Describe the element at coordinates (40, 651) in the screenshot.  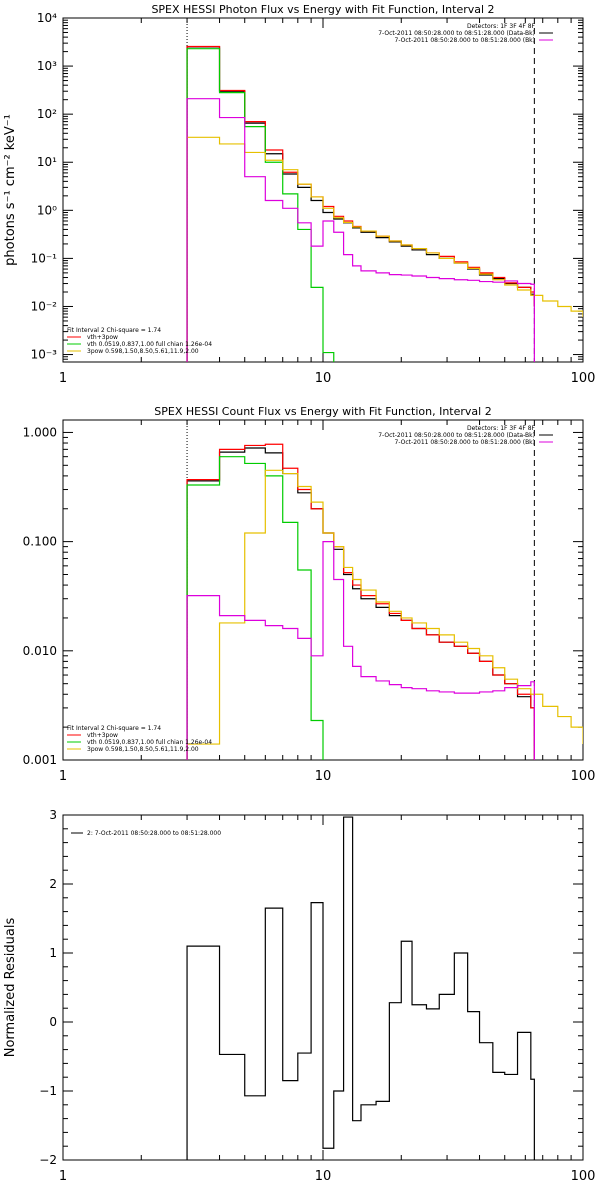
I see `y-tick-label: 0.010` at that location.